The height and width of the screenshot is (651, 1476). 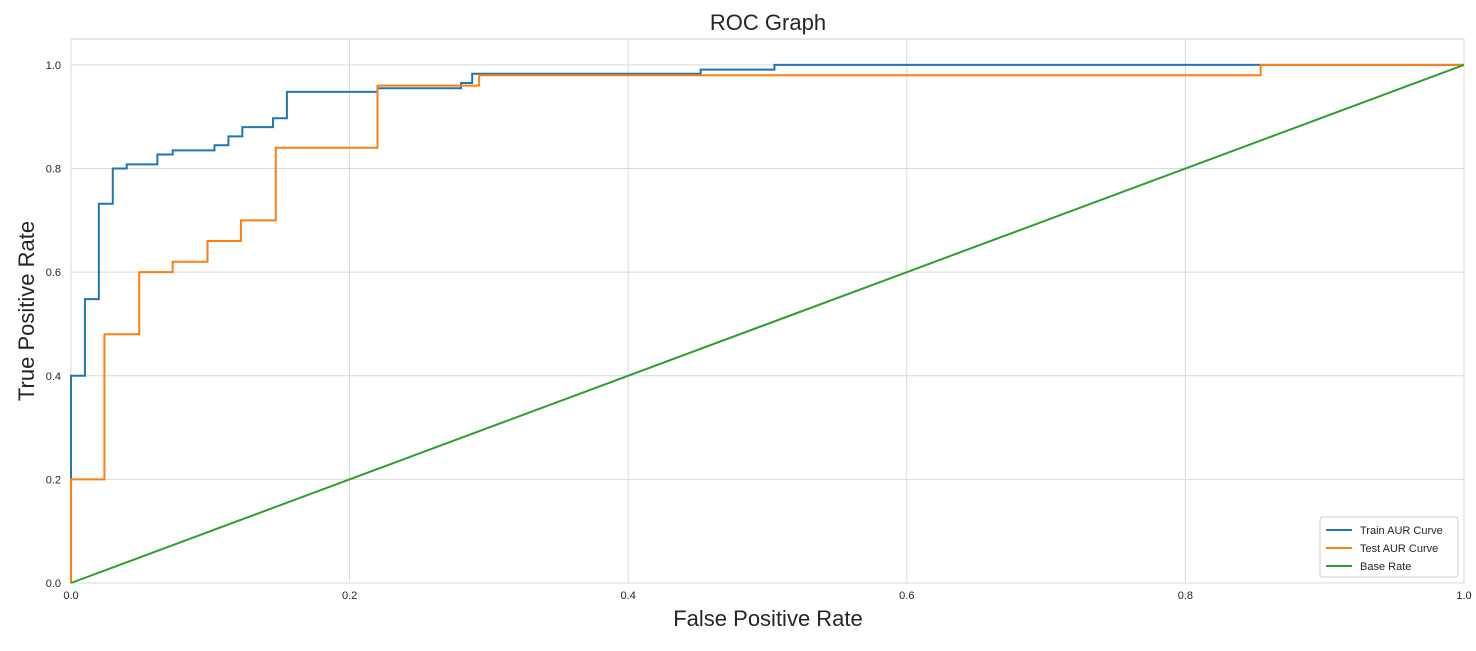 I want to click on y-tick-label: 0.6, so click(x=53, y=273).